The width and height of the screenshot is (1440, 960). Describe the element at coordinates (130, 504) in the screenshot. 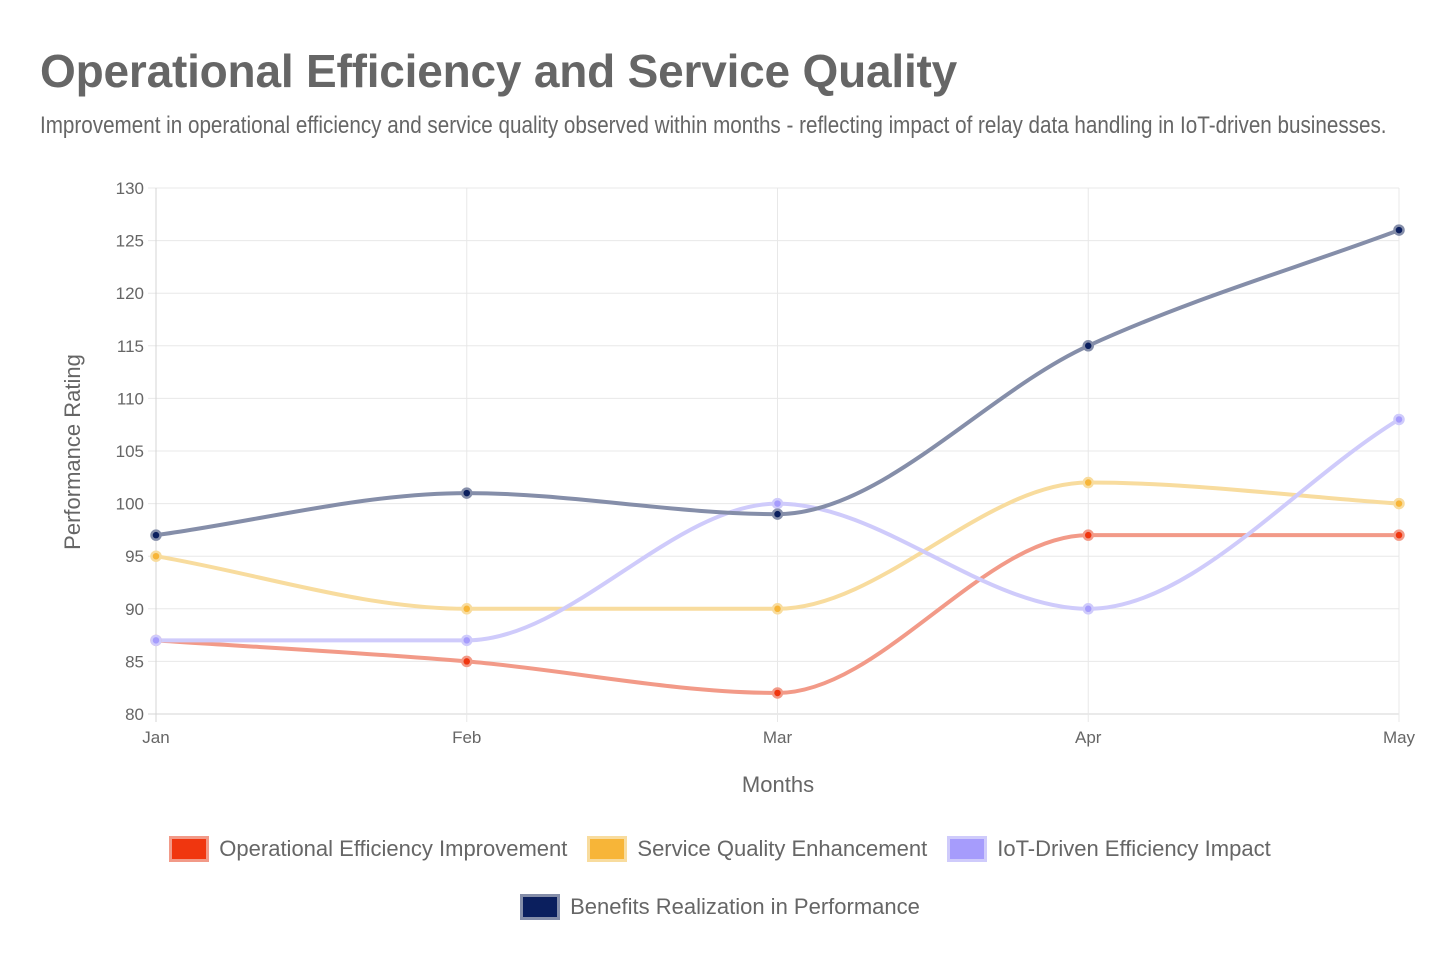

I see `y-tick-label: 100` at that location.